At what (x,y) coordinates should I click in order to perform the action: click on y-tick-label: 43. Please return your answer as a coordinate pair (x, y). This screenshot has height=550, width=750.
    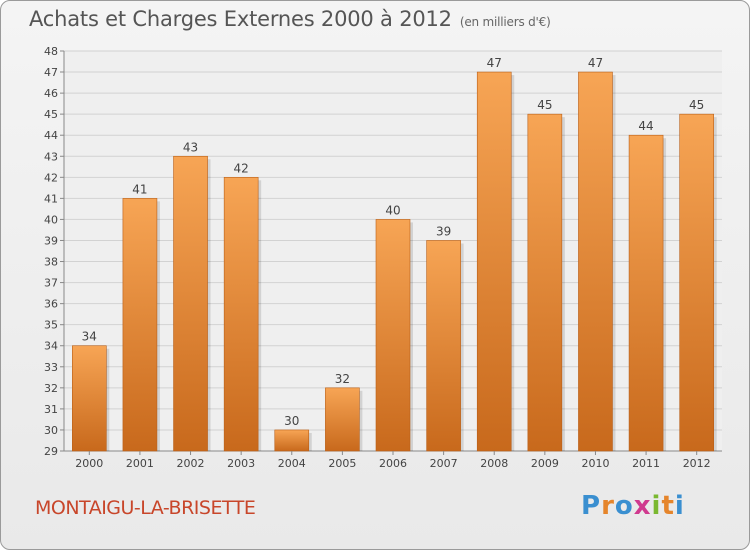
    Looking at the image, I should click on (51, 156).